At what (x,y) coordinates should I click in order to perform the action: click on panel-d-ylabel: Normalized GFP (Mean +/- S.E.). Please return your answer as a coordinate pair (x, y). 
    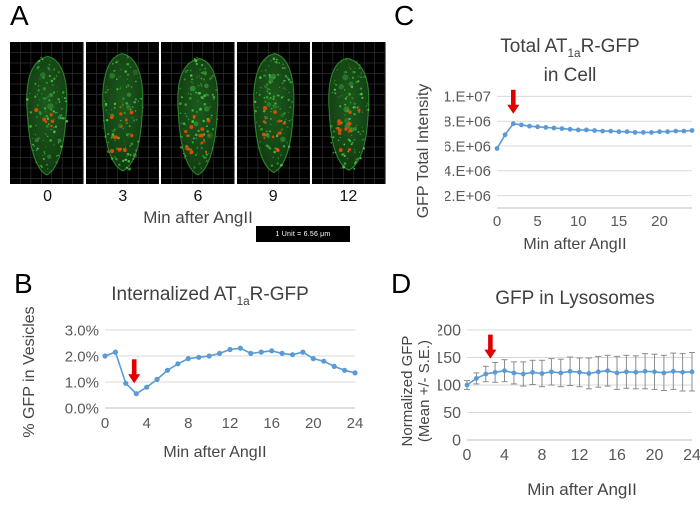
    Looking at the image, I should click on (417, 391).